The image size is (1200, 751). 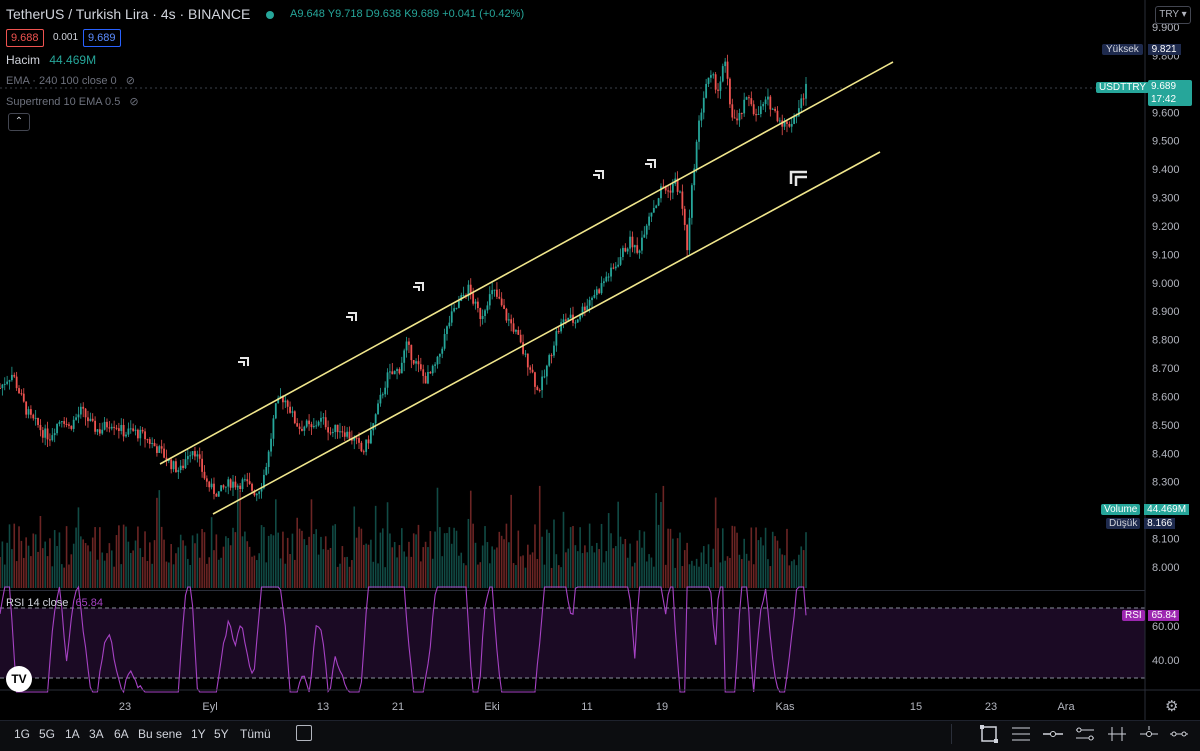 I want to click on long-position-icon, so click(x=1117, y=734).